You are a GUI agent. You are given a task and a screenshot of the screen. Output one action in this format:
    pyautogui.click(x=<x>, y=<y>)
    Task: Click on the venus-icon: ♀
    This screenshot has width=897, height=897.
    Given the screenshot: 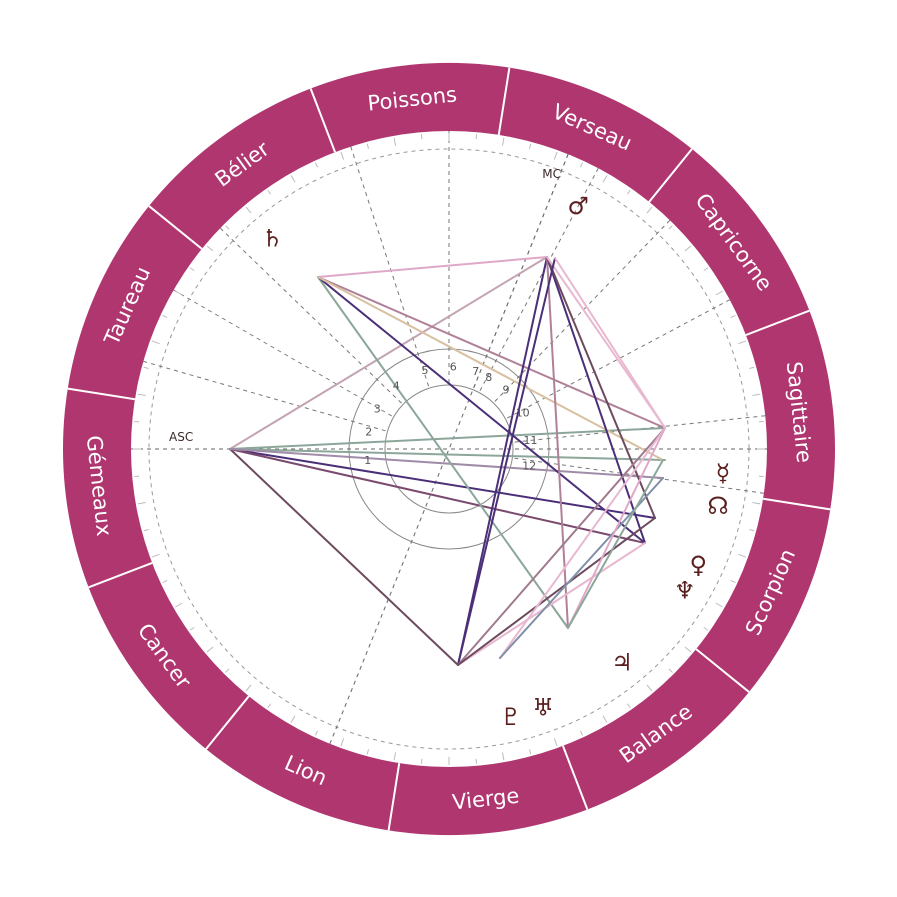 What is the action you would take?
    pyautogui.click(x=698, y=565)
    